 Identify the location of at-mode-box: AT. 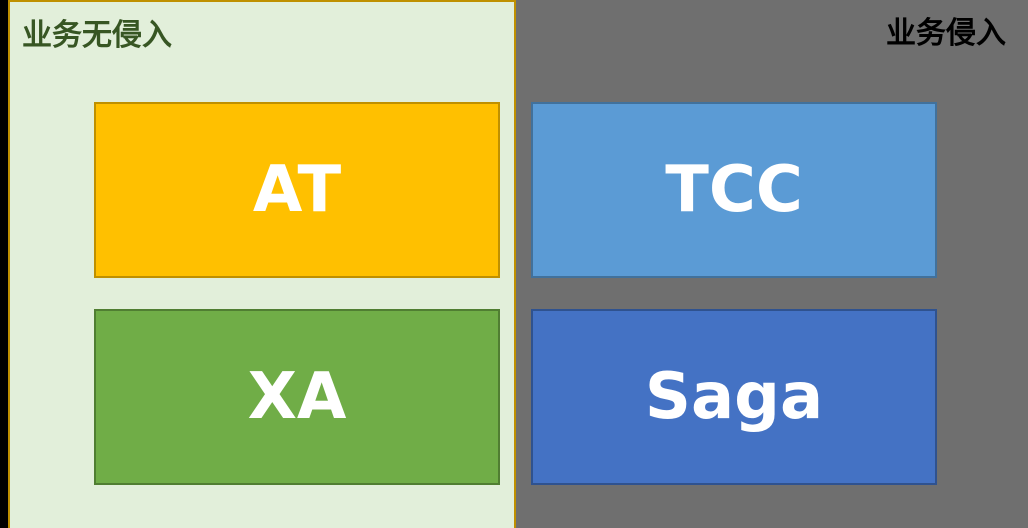
(297, 190).